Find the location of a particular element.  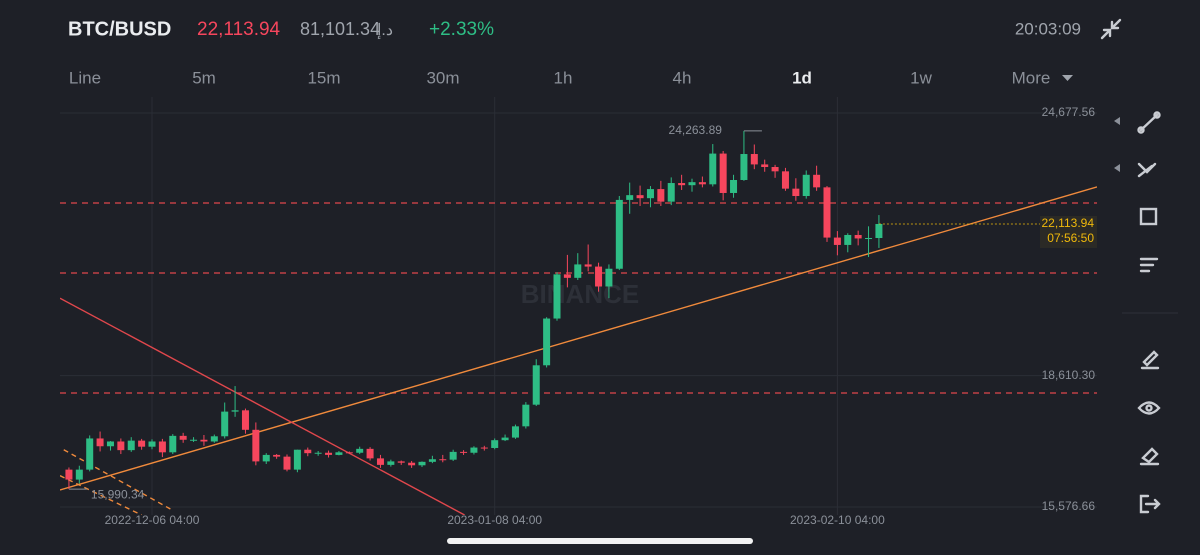

y-tick-label: 18,610.30 is located at coordinates (1069, 375).